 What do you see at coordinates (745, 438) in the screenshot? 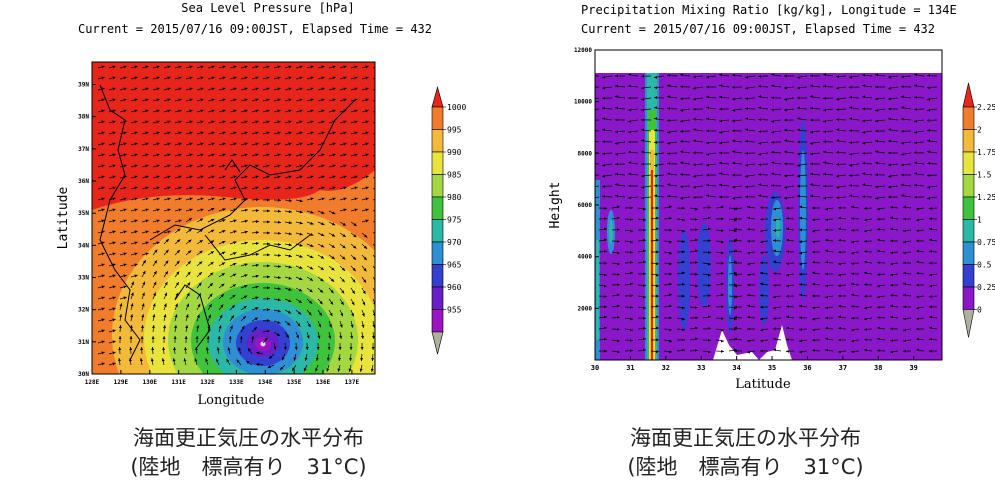
I see `right-caption-line1: 海面更正気圧の水平分布` at bounding box center [745, 438].